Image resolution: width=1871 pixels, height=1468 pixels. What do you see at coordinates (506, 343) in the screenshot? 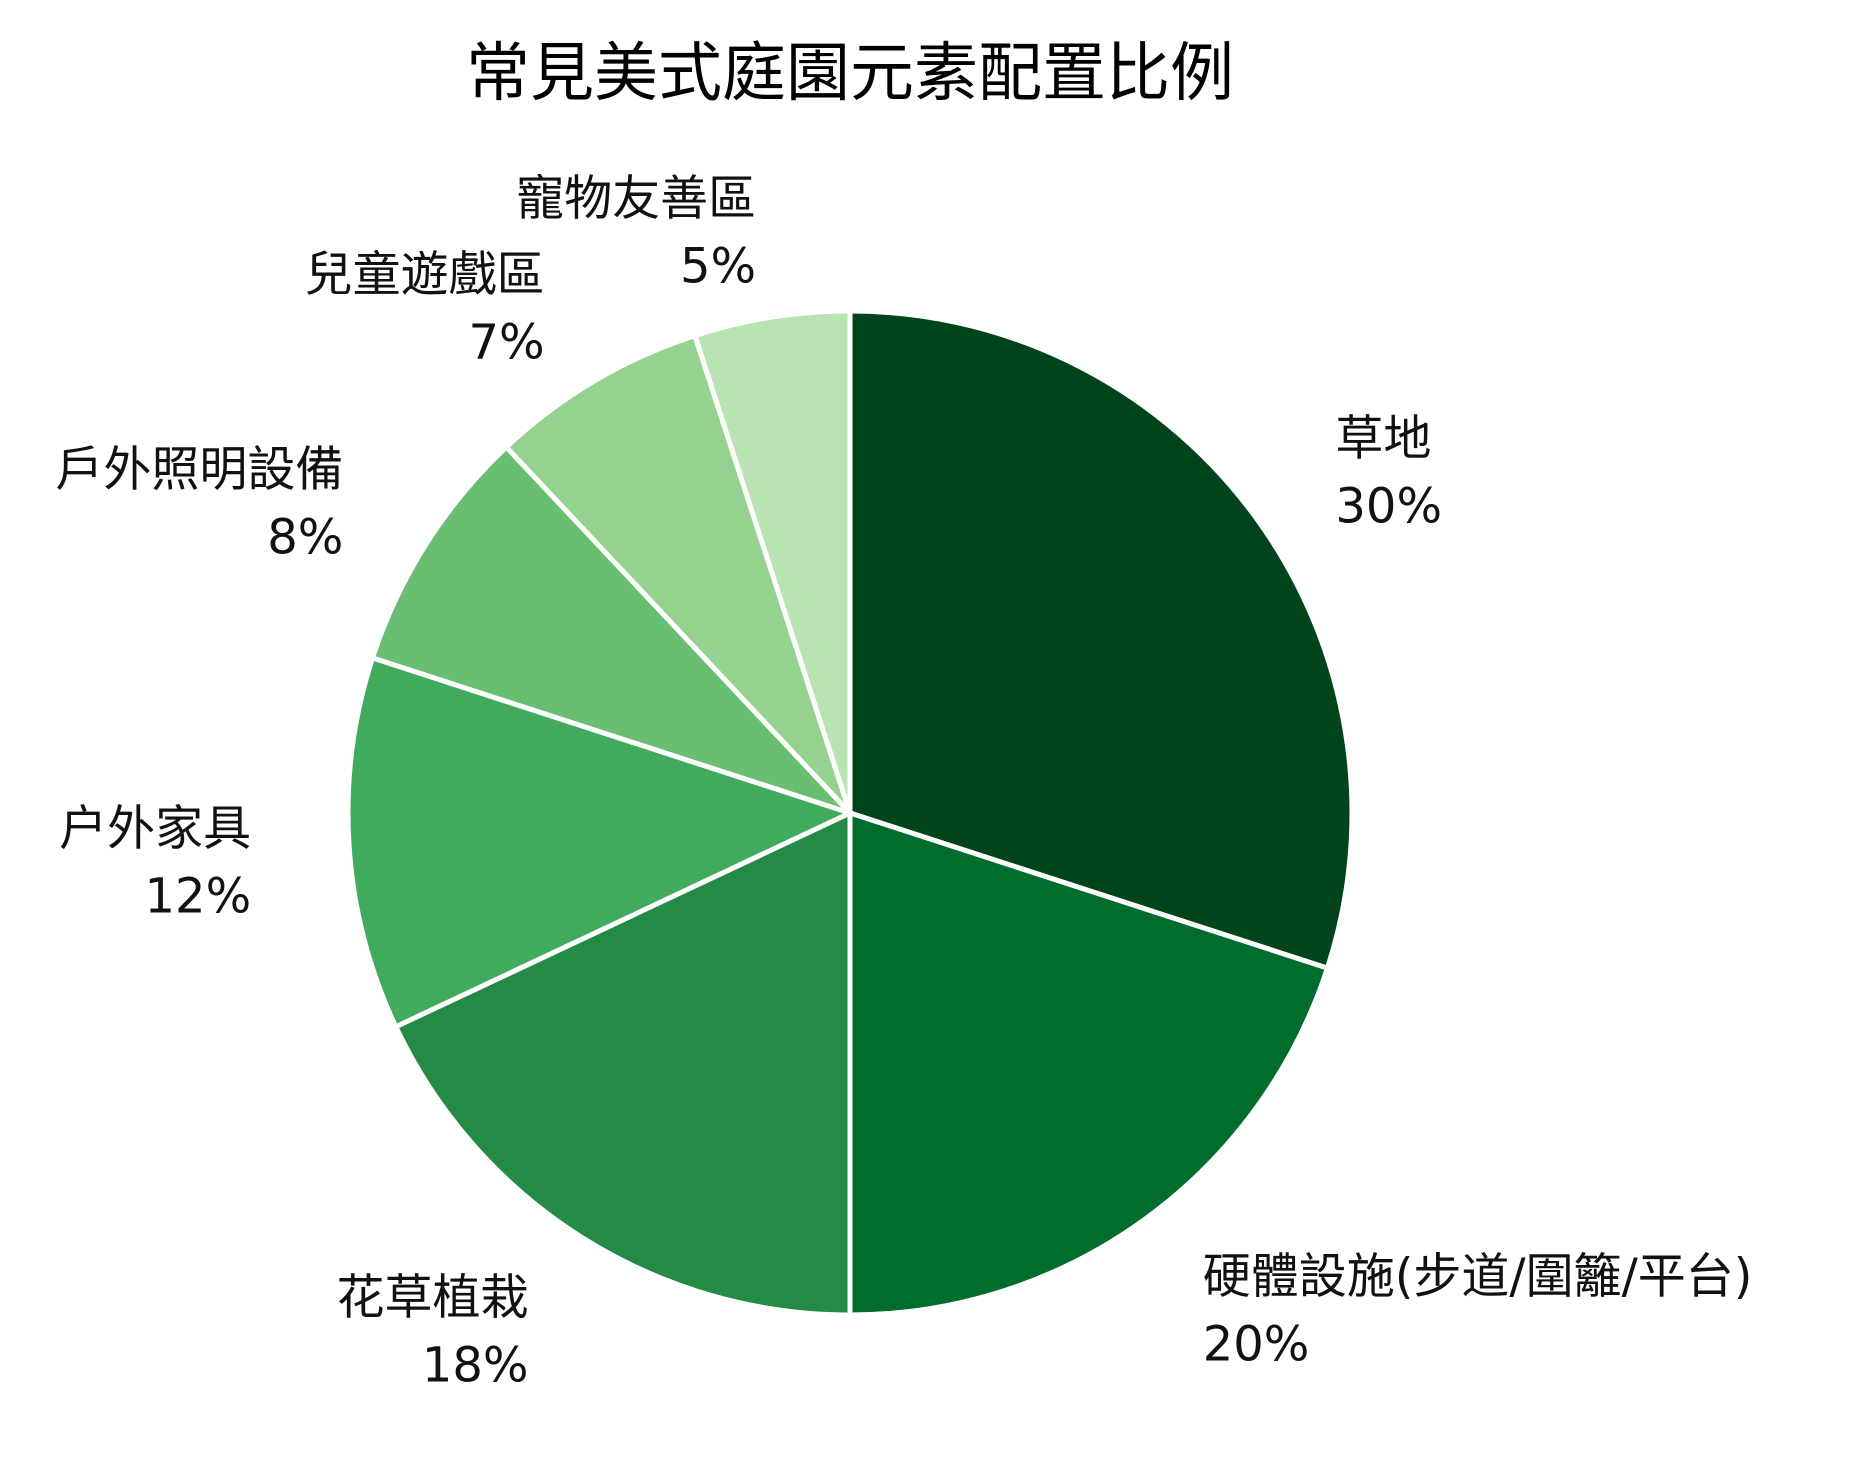
I see `slice-value-label: 7%` at bounding box center [506, 343].